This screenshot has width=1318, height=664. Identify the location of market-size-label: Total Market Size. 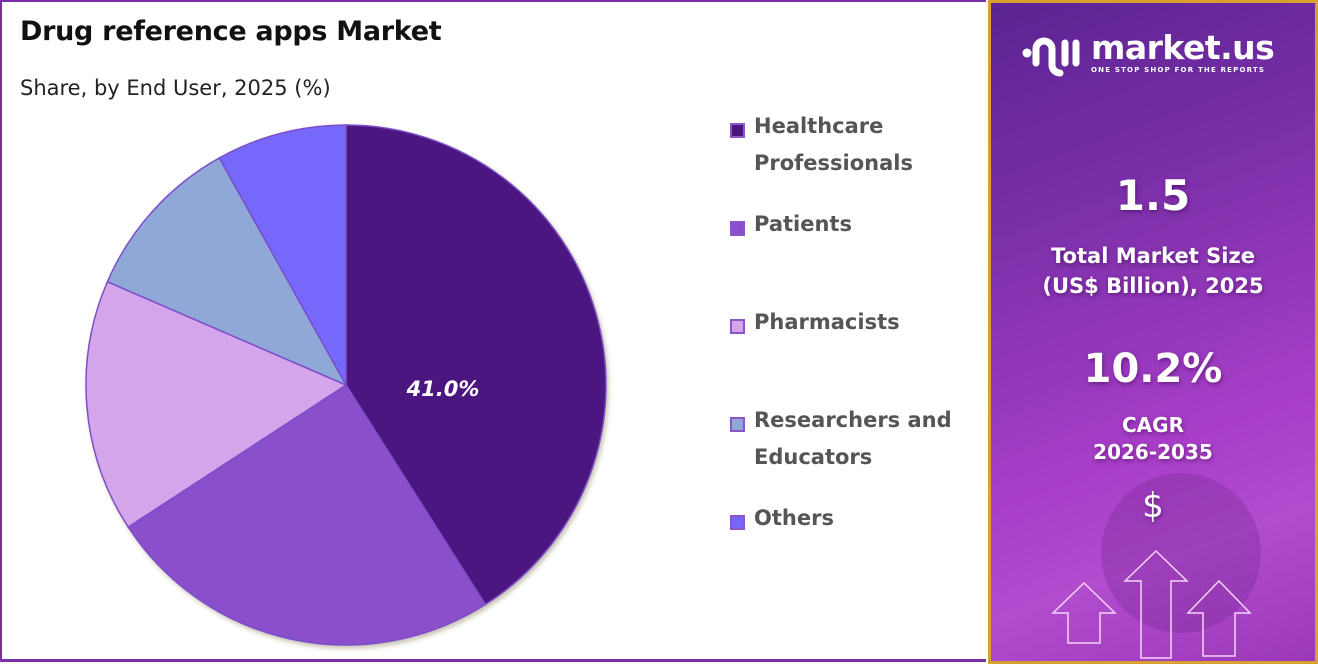
(1153, 256).